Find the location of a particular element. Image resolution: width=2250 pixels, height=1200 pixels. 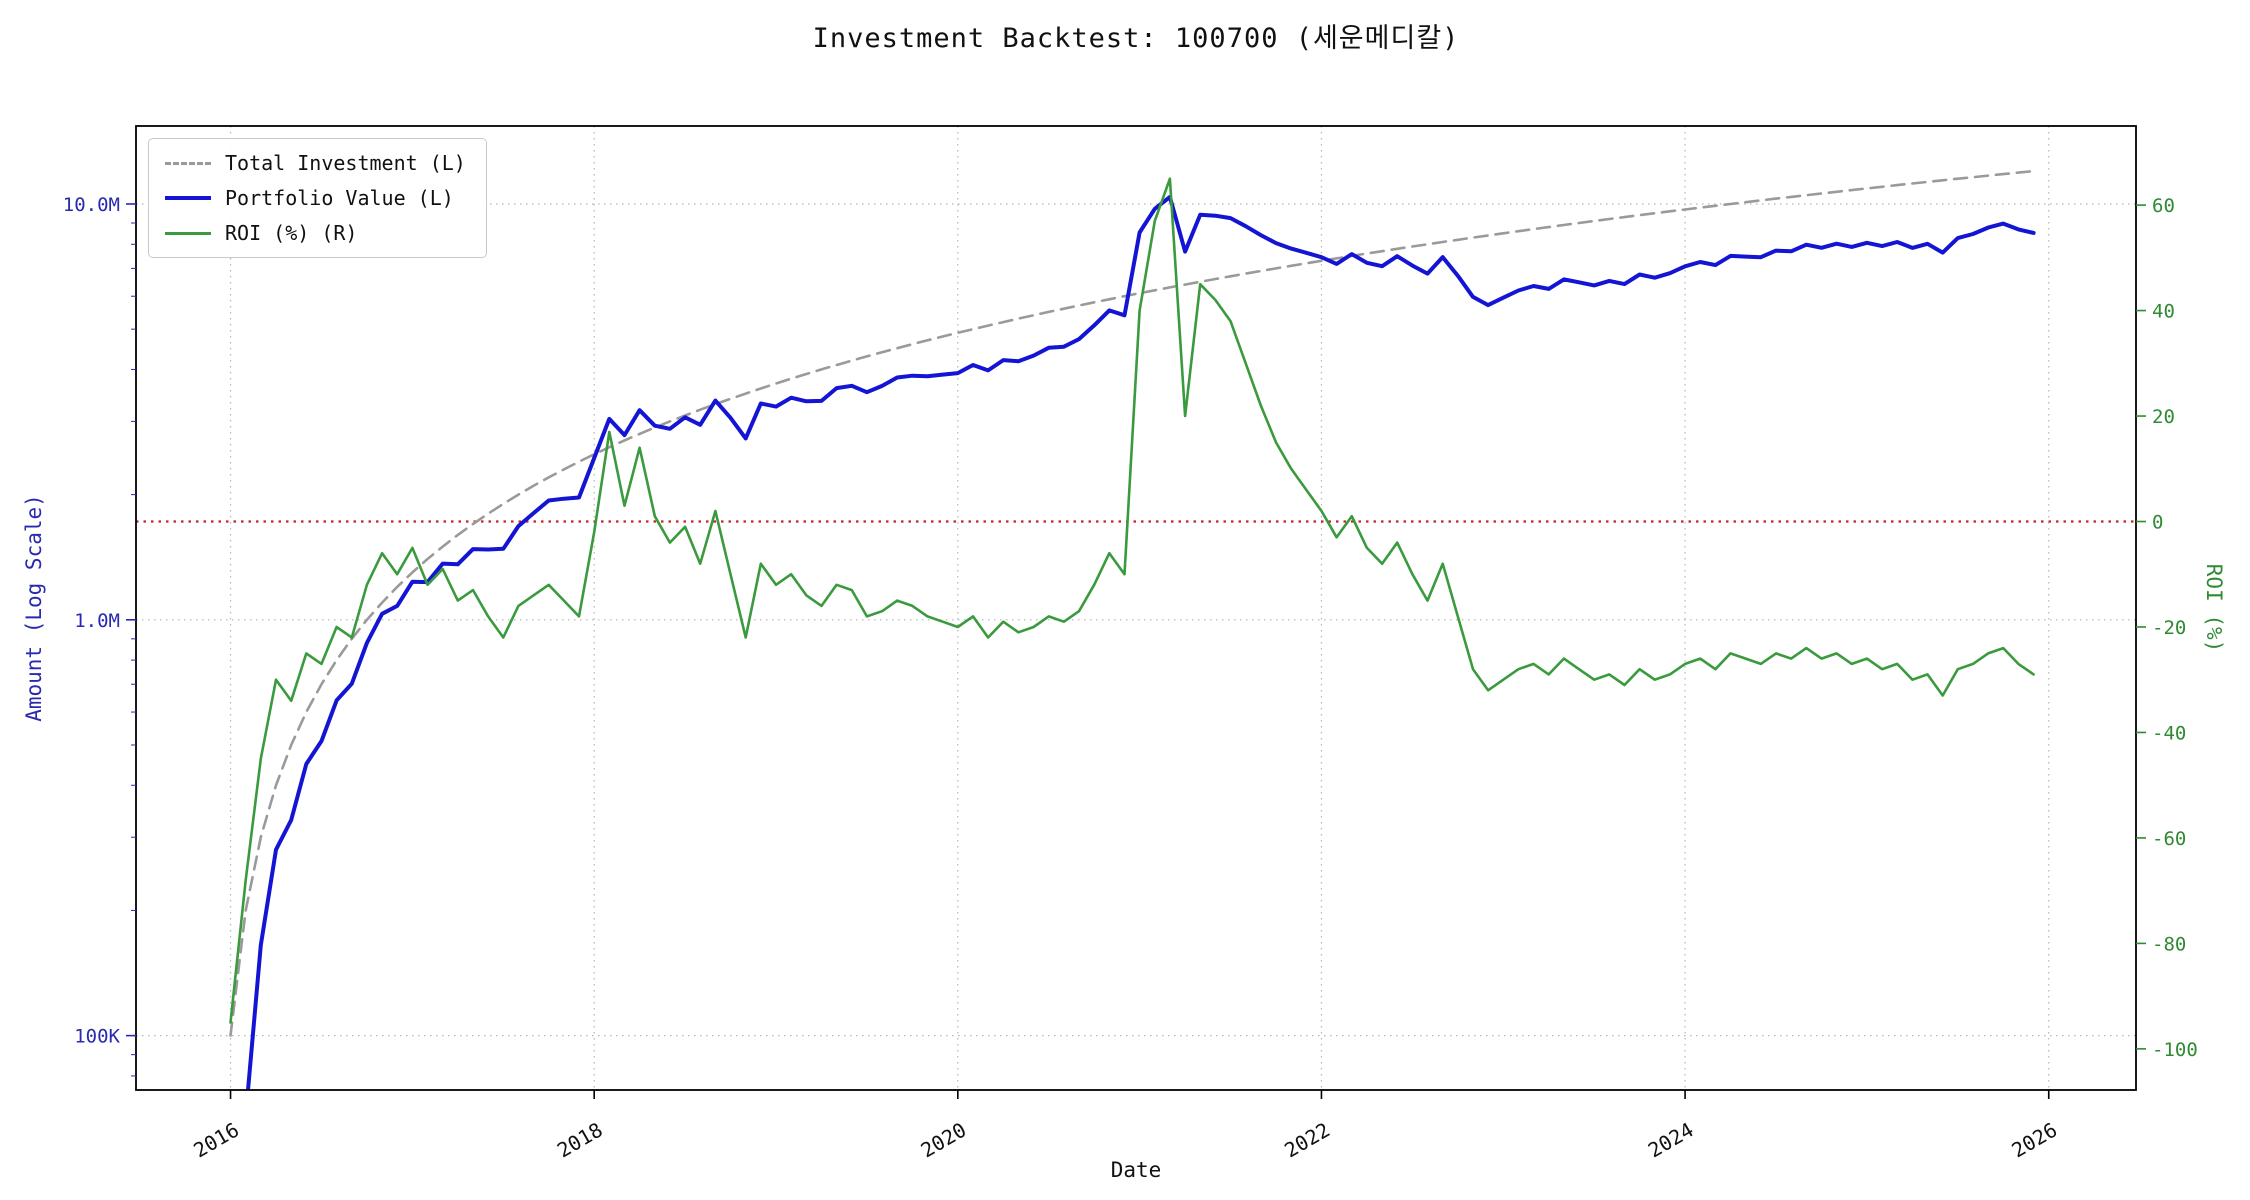

y-axis-label-right: ROI (%) is located at coordinates (2214, 608).